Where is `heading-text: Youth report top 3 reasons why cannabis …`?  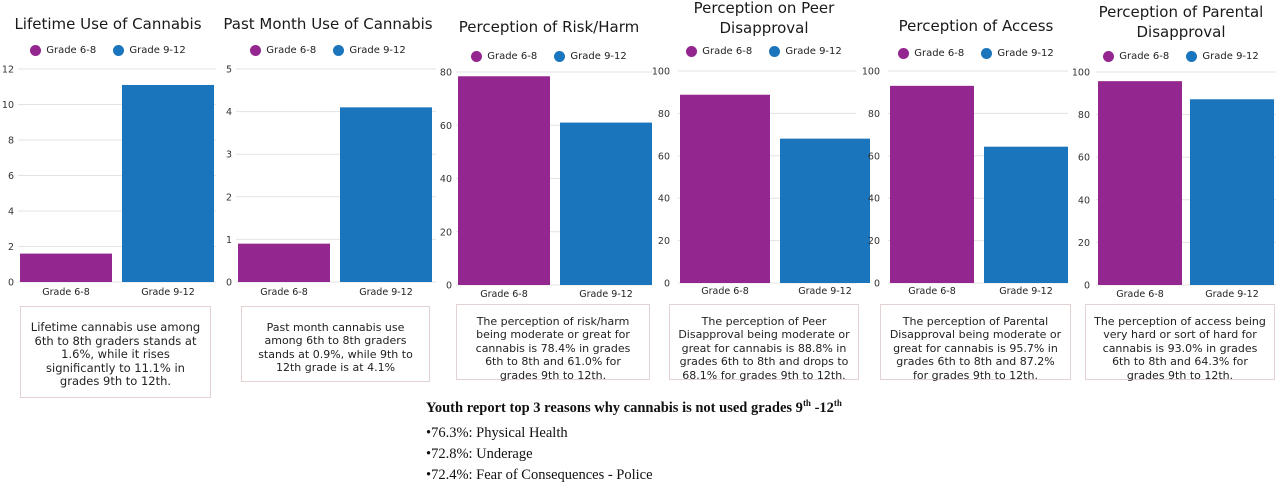
heading-text: Youth report top 3 reasons why cannabis … is located at coordinates (614, 407).